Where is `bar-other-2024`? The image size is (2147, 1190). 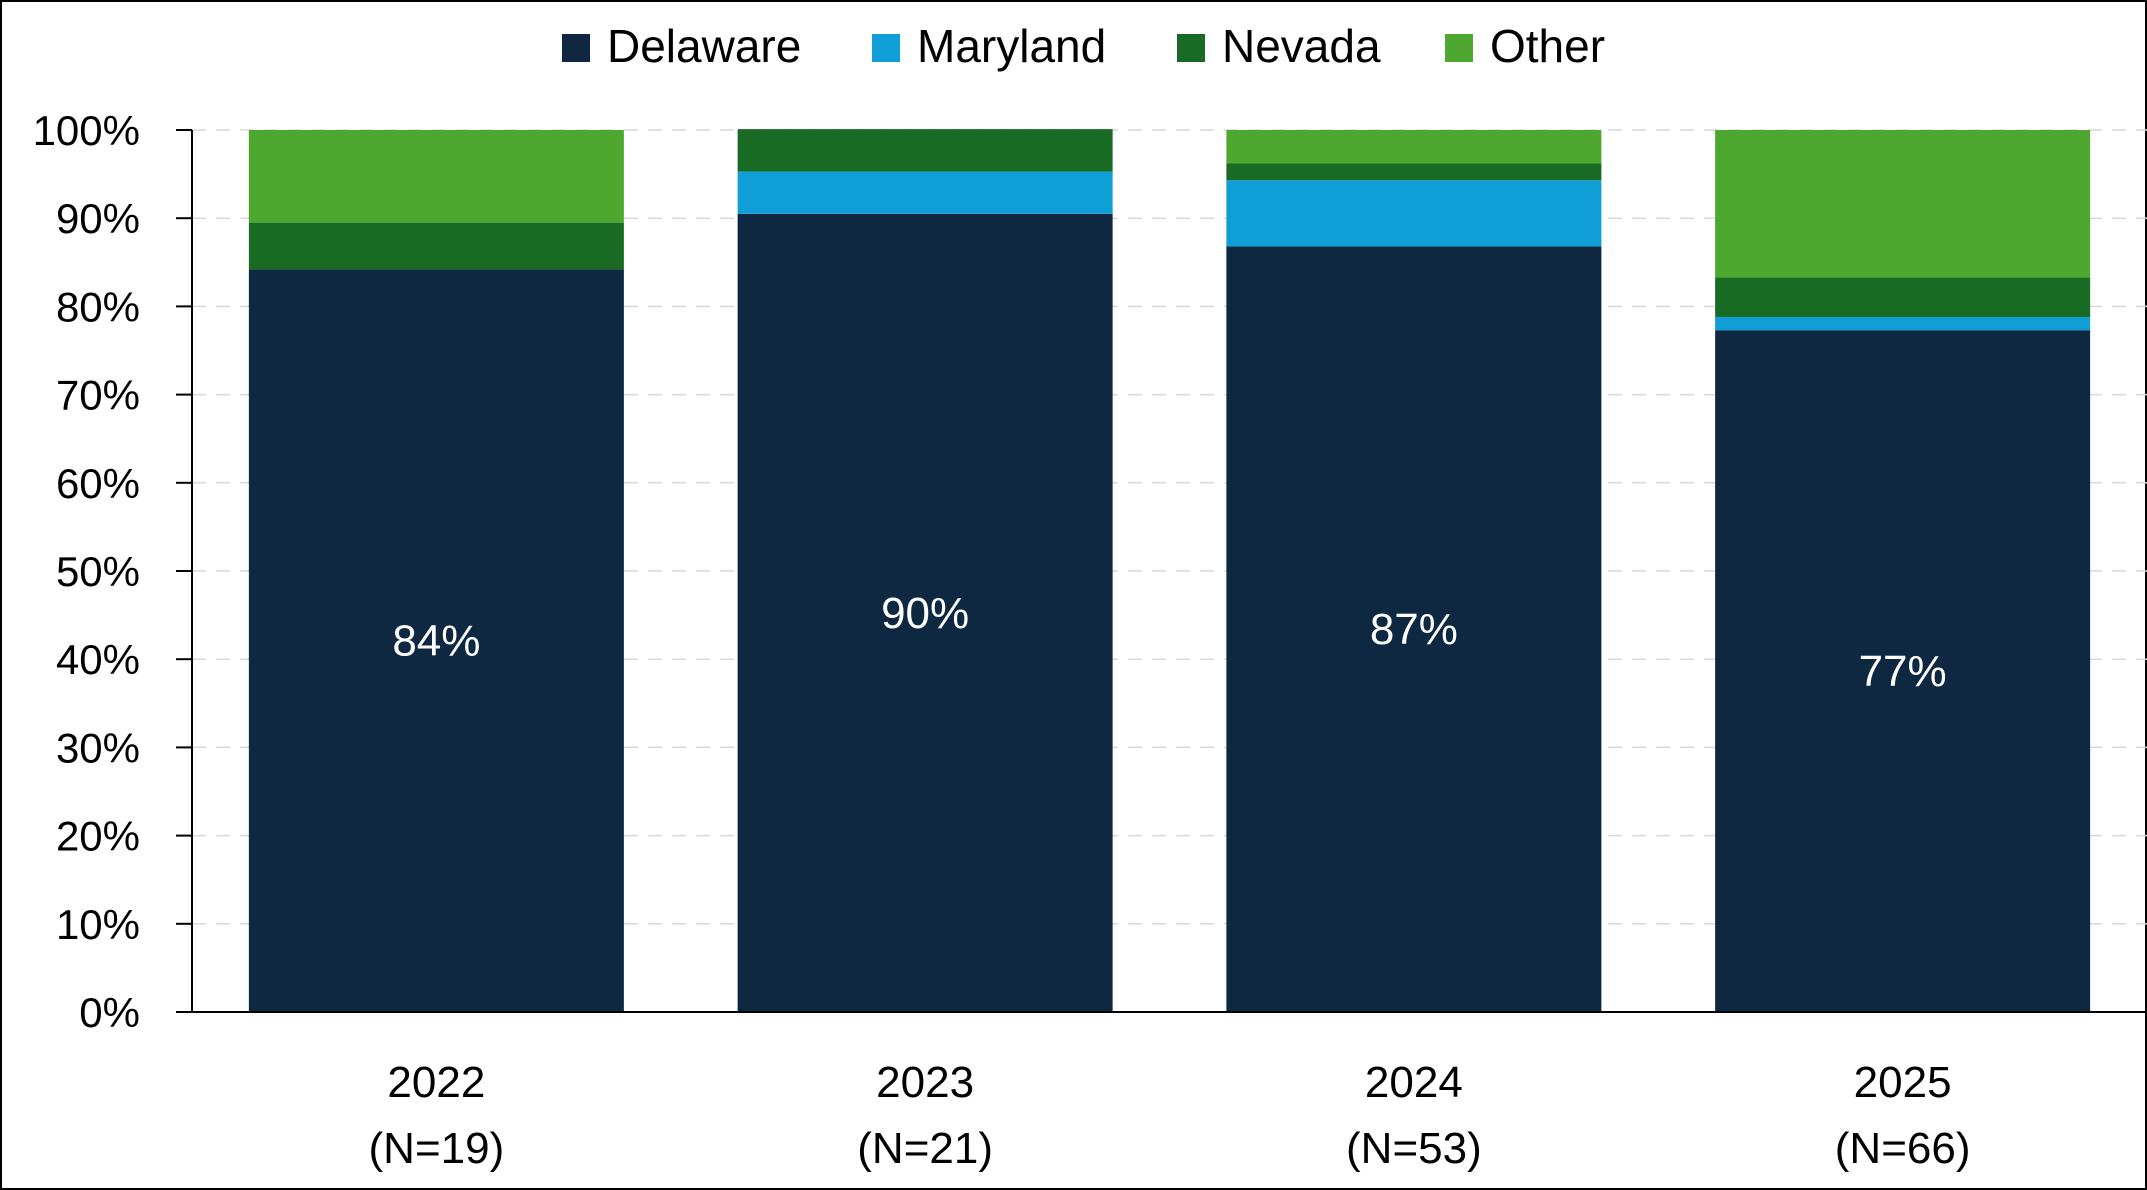
bar-other-2024 is located at coordinates (1414, 147).